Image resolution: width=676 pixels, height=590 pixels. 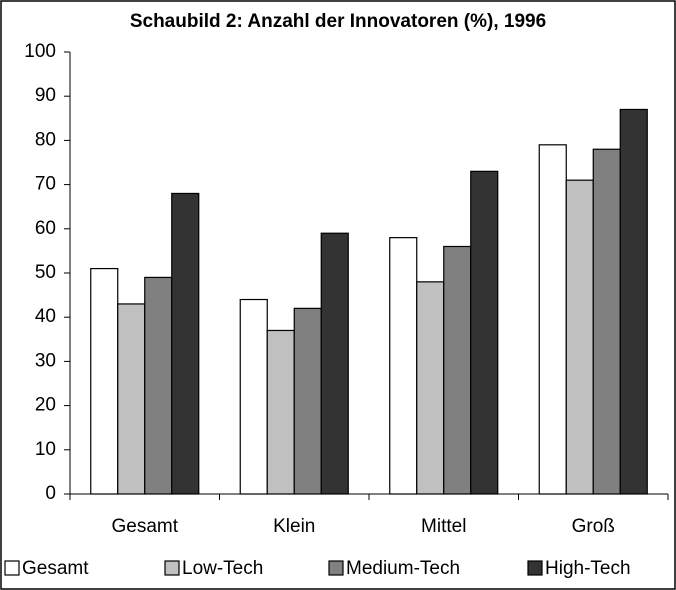 I want to click on y-tick-label: 100, so click(x=40, y=51).